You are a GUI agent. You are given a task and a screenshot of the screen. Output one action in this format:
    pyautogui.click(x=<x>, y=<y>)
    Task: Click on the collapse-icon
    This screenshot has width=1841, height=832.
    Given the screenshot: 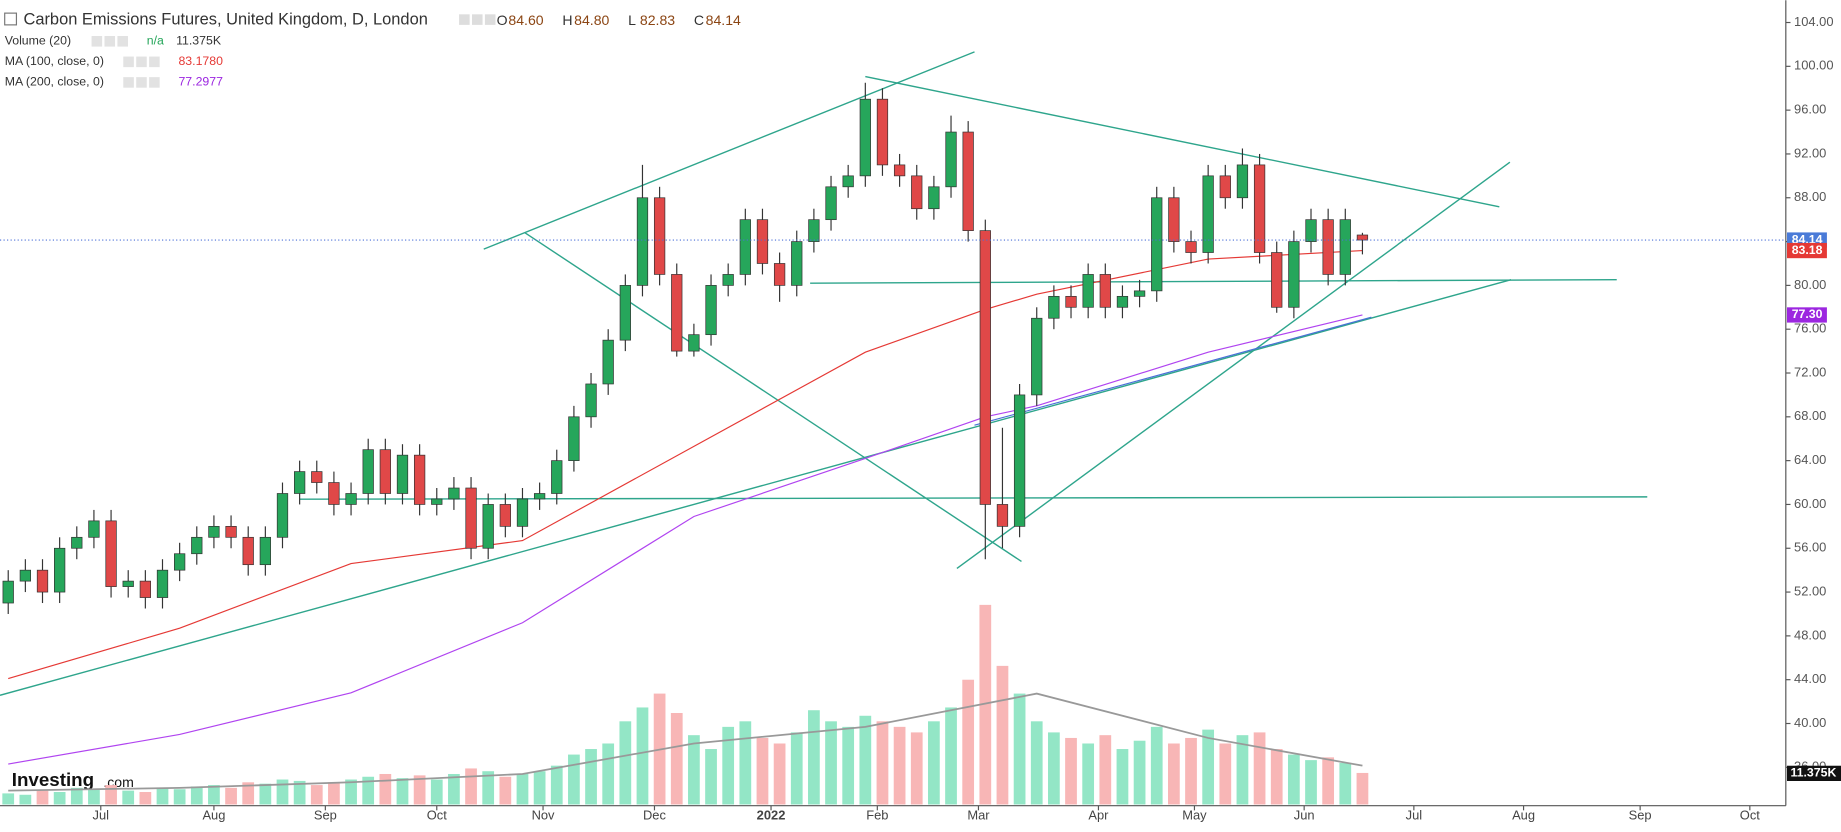 What is the action you would take?
    pyautogui.click(x=11, y=19)
    